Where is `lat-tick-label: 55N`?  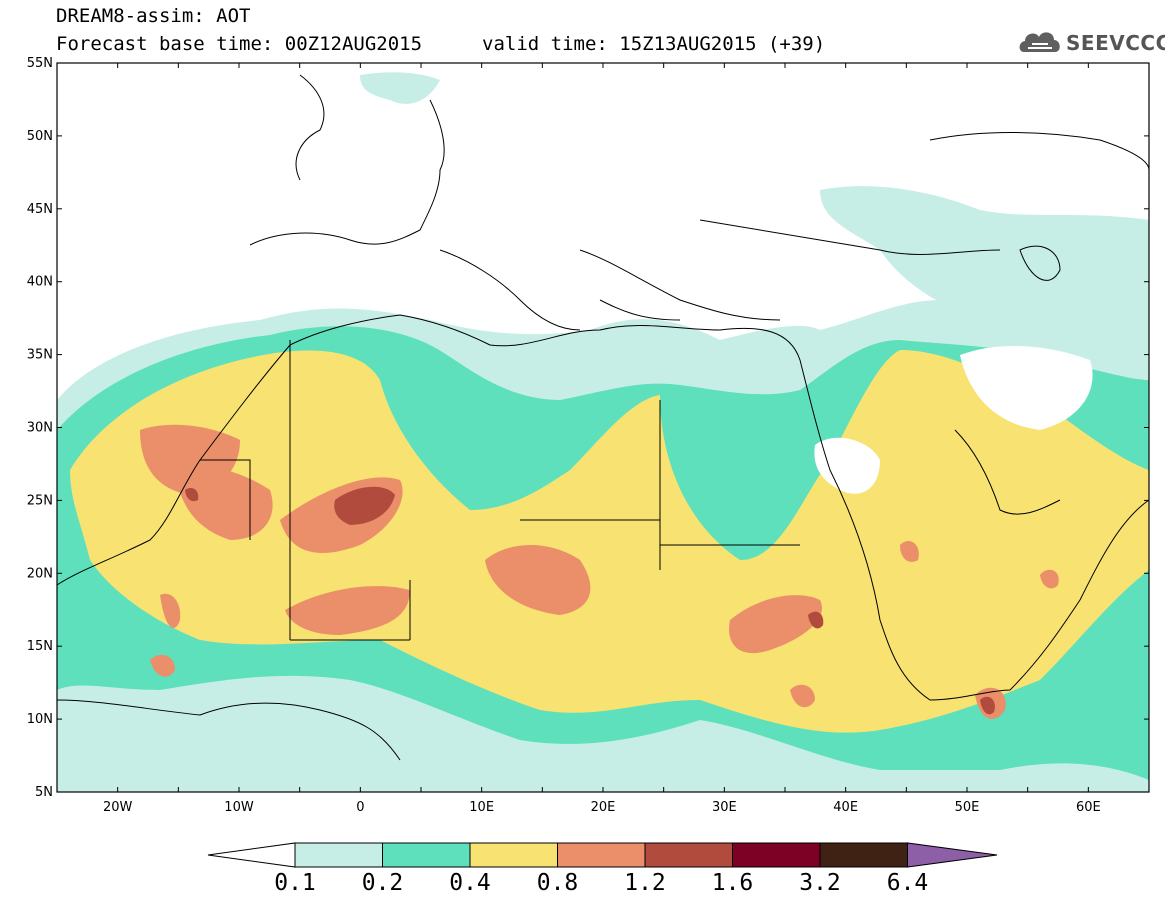
lat-tick-label: 55N is located at coordinates (40, 63).